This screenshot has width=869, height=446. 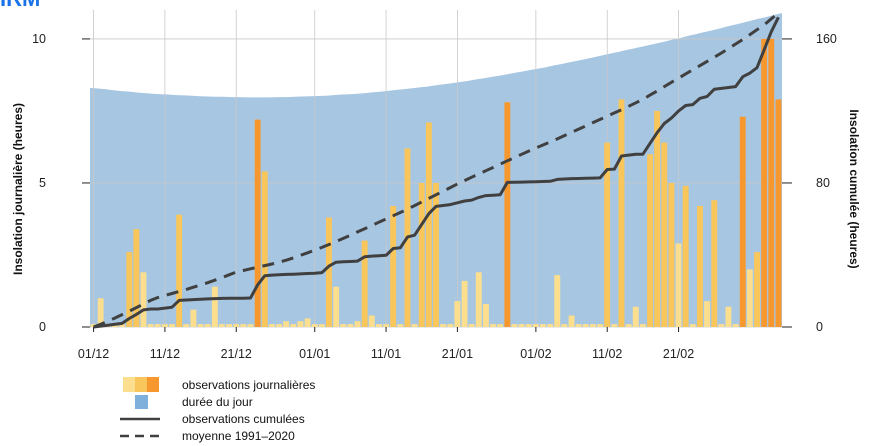 I want to click on x-tick-label: 21/02, so click(x=678, y=354).